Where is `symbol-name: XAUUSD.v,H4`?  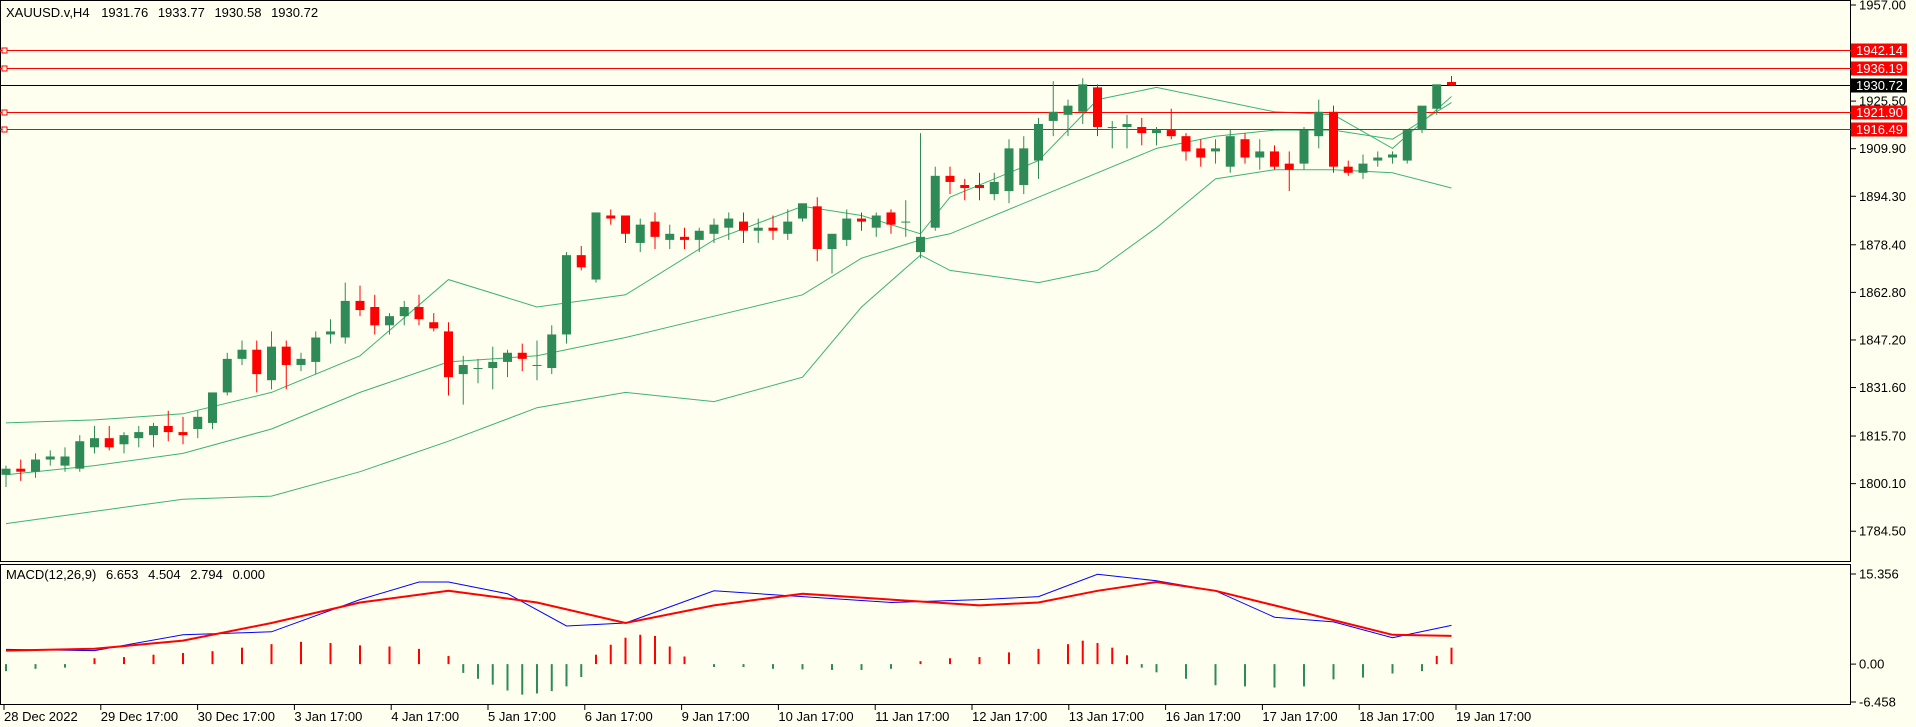 symbol-name: XAUUSD.v,H4 is located at coordinates (48, 12).